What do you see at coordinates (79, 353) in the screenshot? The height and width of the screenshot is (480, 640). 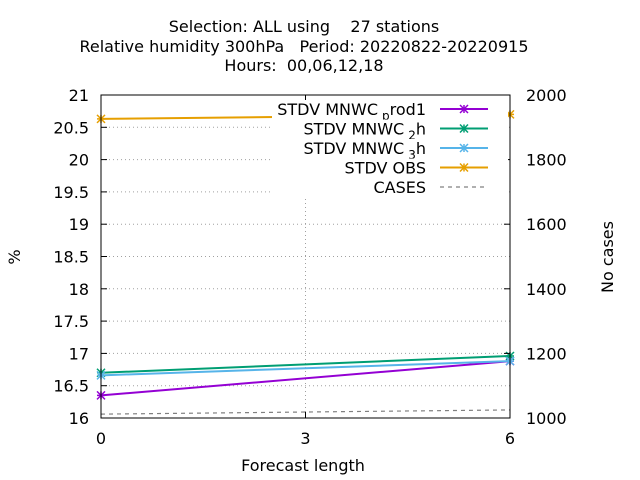 I see `y-tick-label: 17` at bounding box center [79, 353].